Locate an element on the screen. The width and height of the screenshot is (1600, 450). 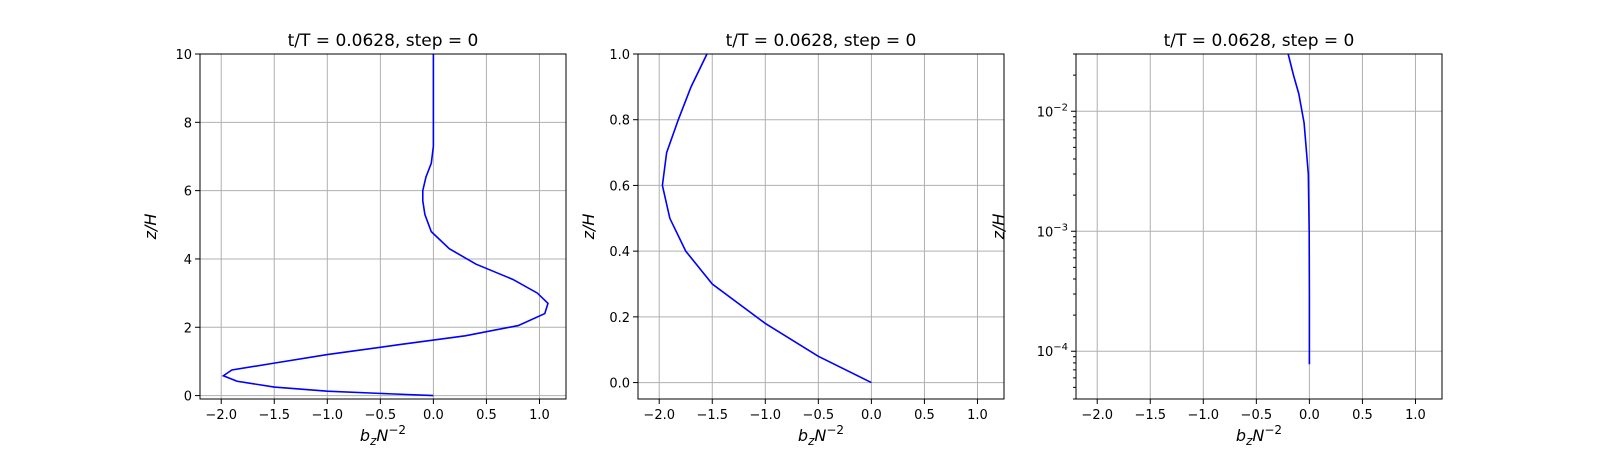
y-tick-label: 4 is located at coordinates (188, 260).